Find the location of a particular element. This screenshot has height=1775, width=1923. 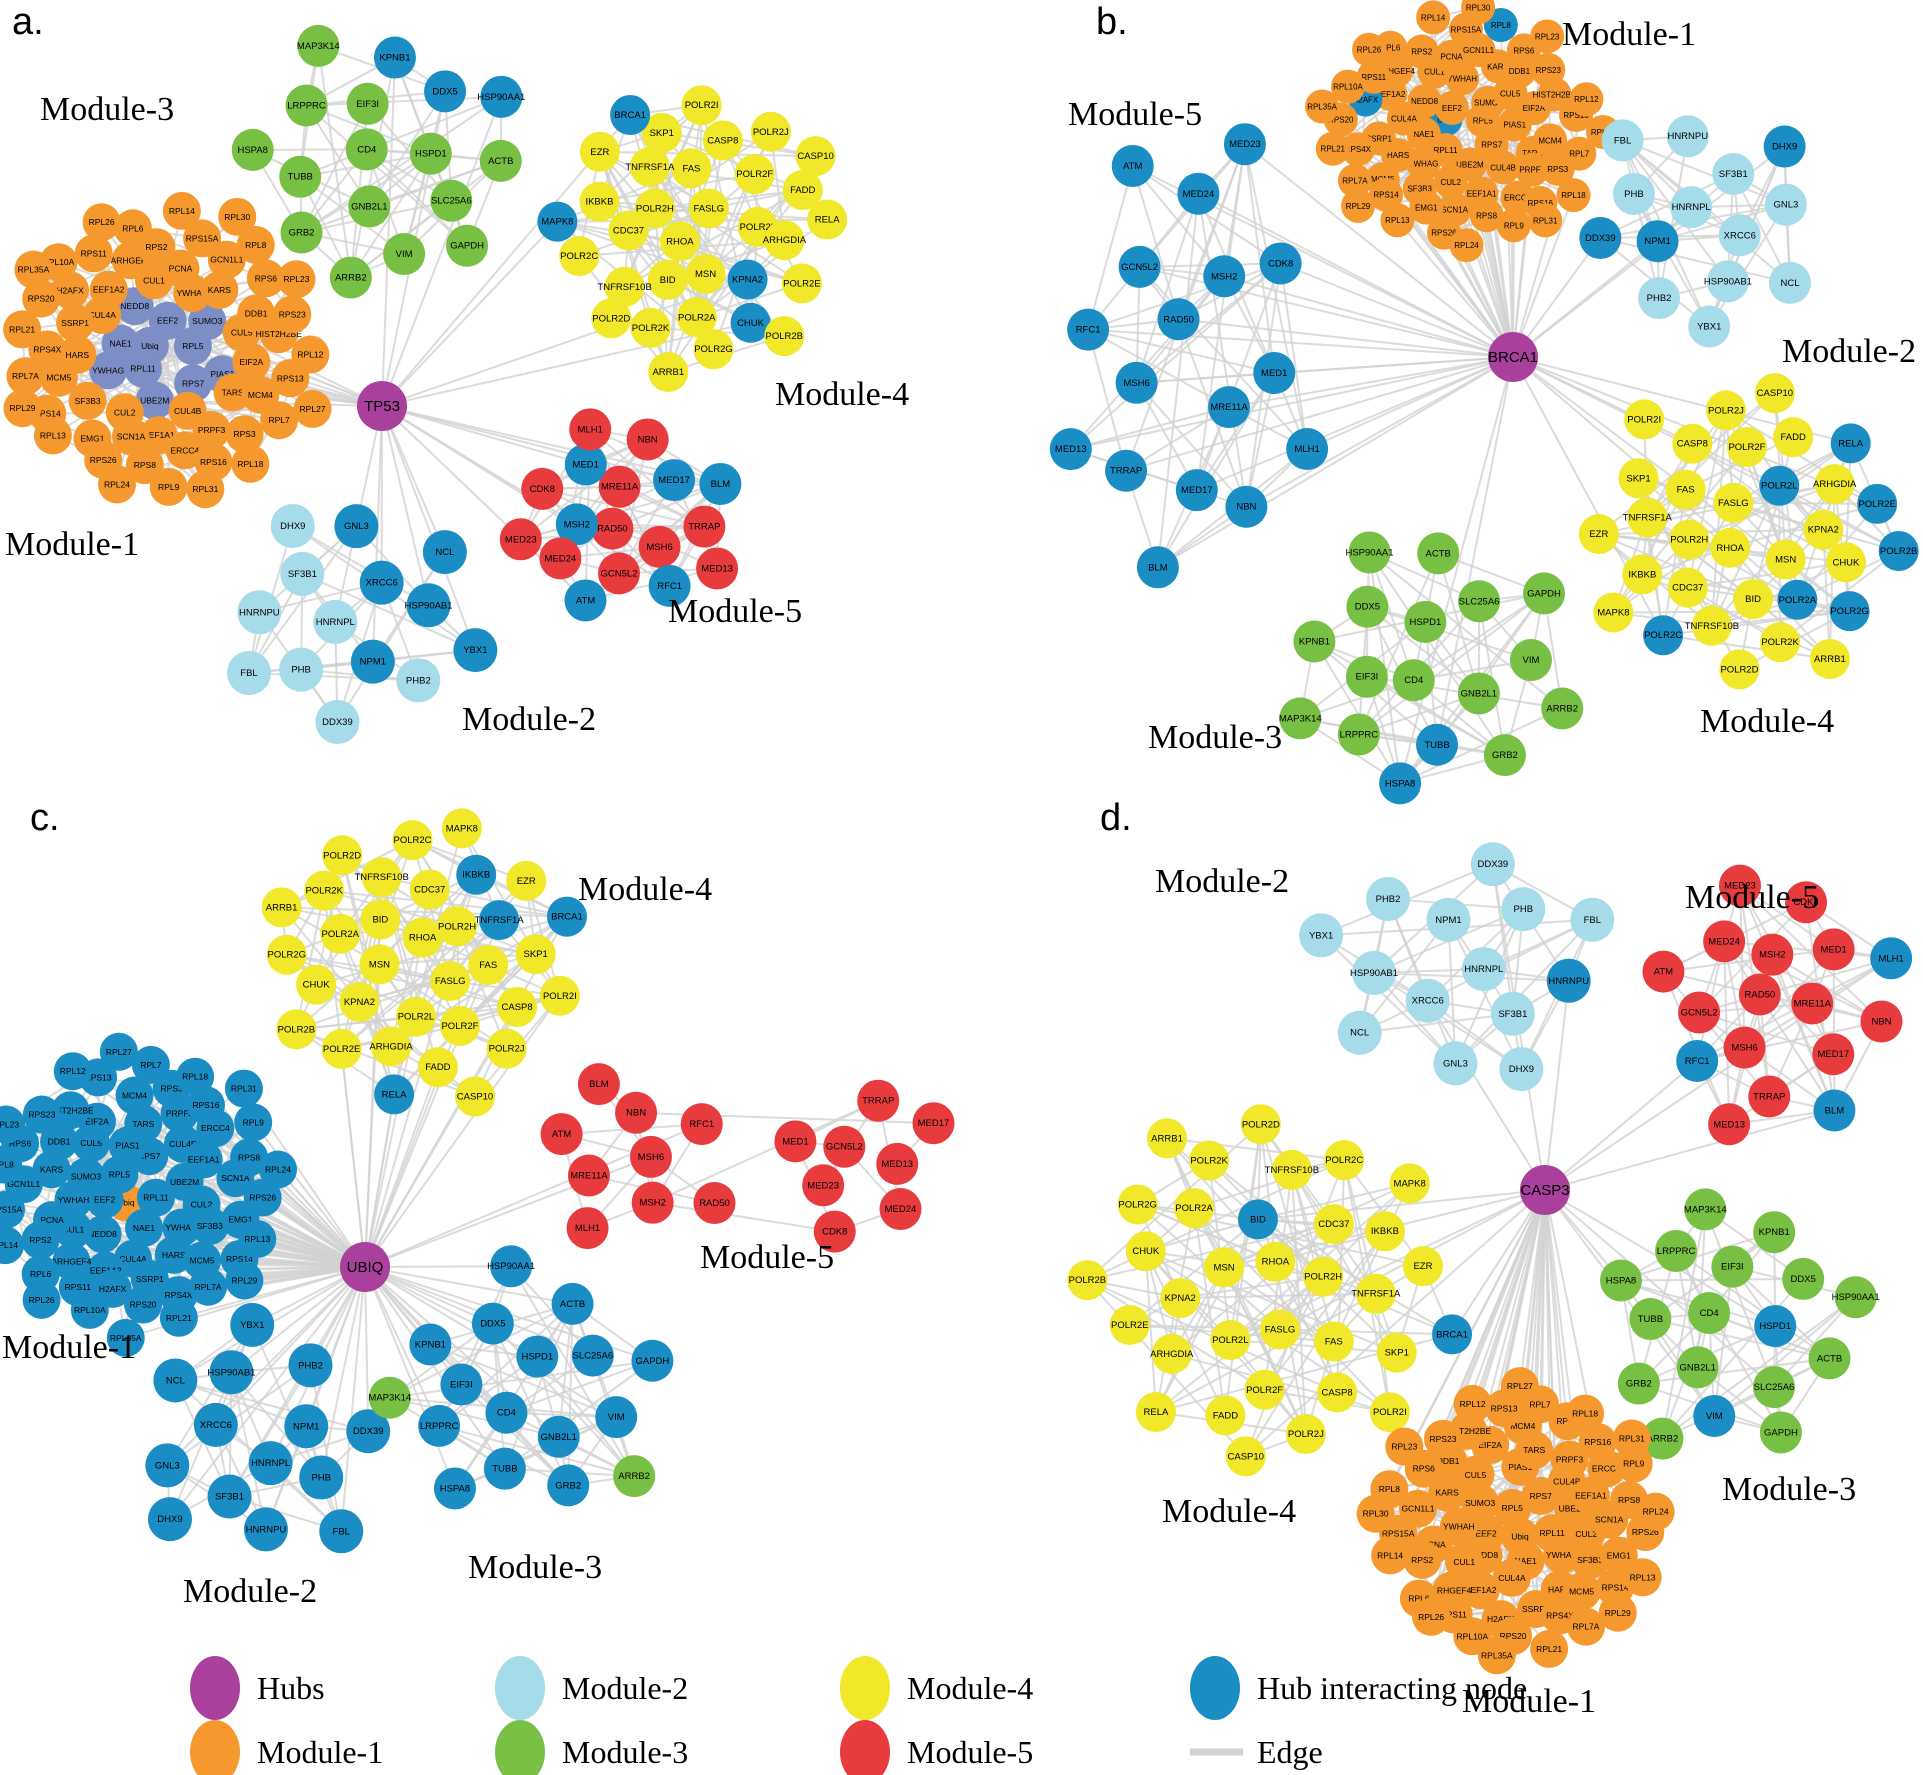

gene-node-GAPDH is located at coordinates (652, 1360).